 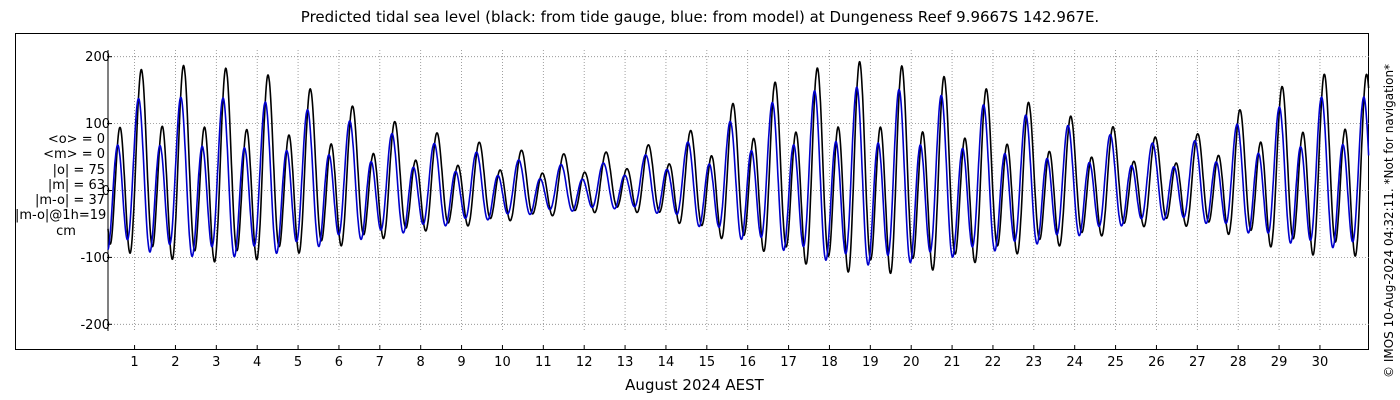 What do you see at coordinates (1074, 362) in the screenshot?
I see `x-tick-label: 24` at bounding box center [1074, 362].